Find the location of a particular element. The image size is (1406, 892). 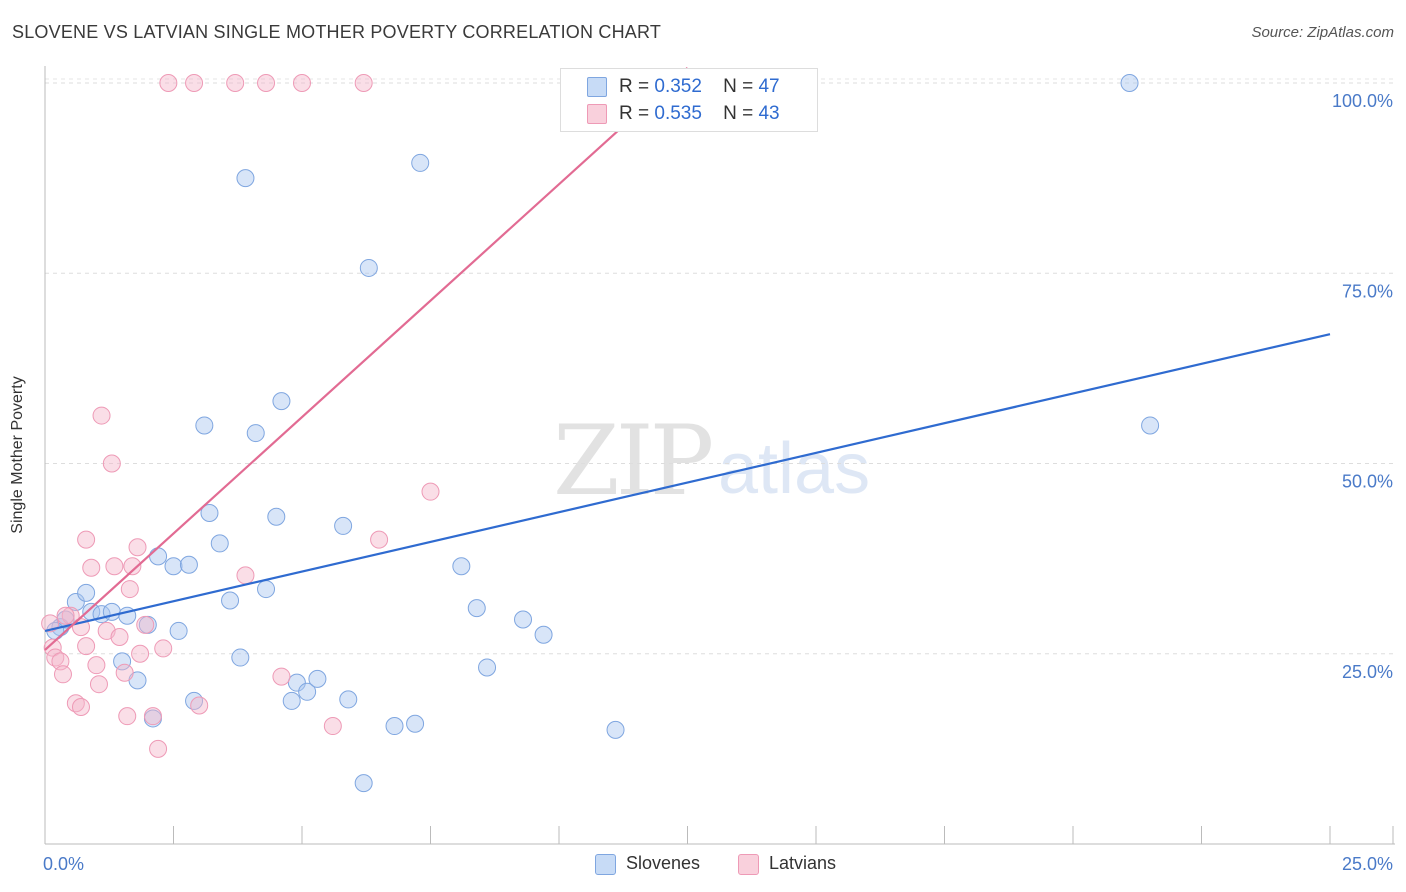

watermark-zip: ZIP is located at coordinates (633, 461).